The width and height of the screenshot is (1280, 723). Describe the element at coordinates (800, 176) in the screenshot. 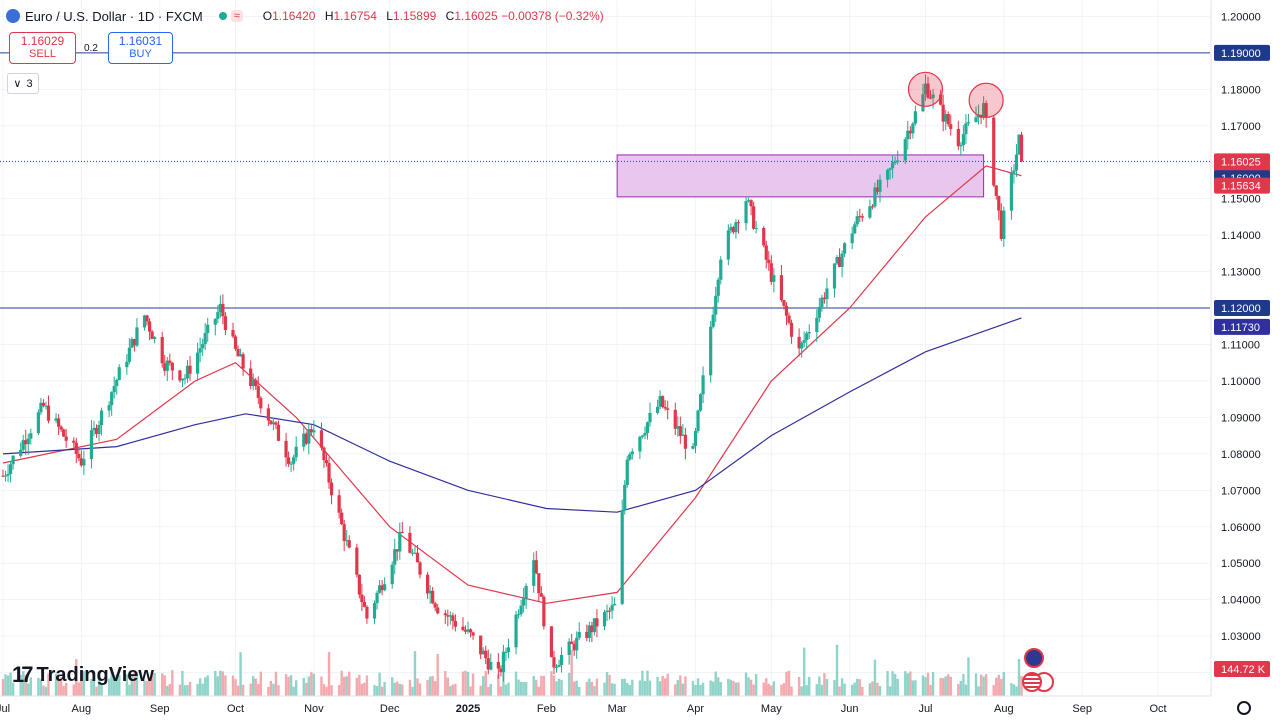

I see `supply-zone` at that location.